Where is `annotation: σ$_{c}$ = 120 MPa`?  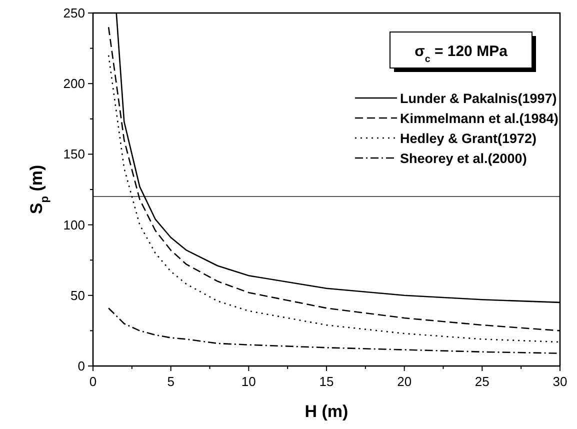 annotation: σ$_{c}$ = 120 MPa is located at coordinates (461, 53).